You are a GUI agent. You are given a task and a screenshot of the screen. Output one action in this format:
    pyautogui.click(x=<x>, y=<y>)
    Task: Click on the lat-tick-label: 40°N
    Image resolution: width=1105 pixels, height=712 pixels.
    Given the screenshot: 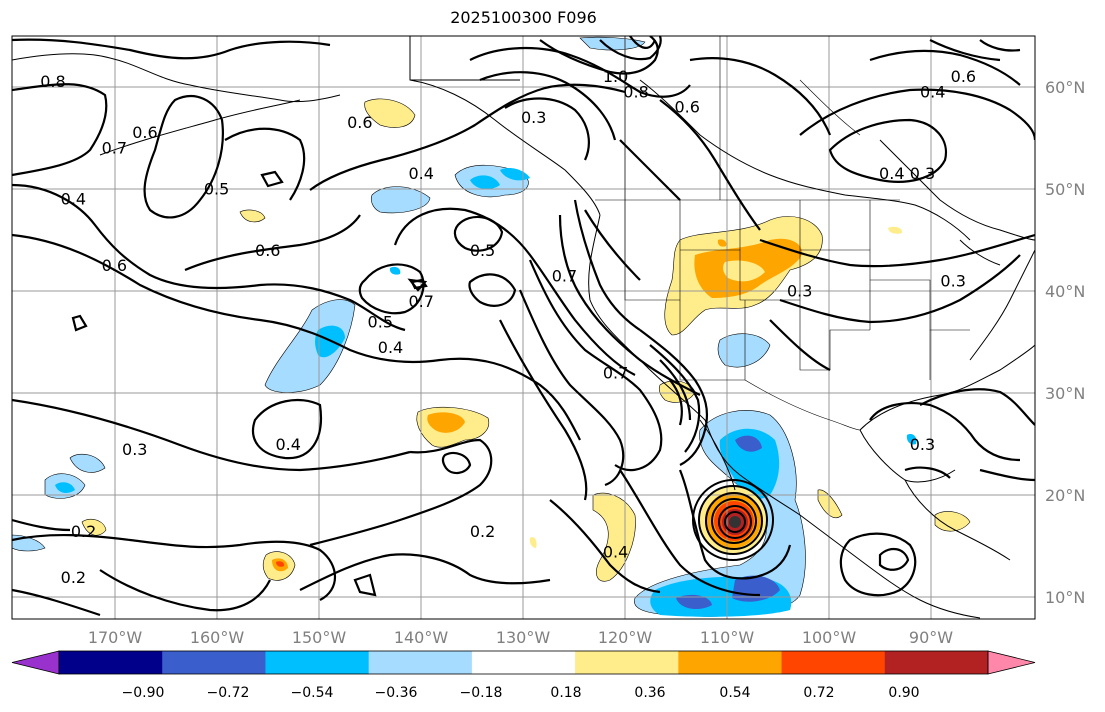 What is the action you would take?
    pyautogui.click(x=1065, y=291)
    